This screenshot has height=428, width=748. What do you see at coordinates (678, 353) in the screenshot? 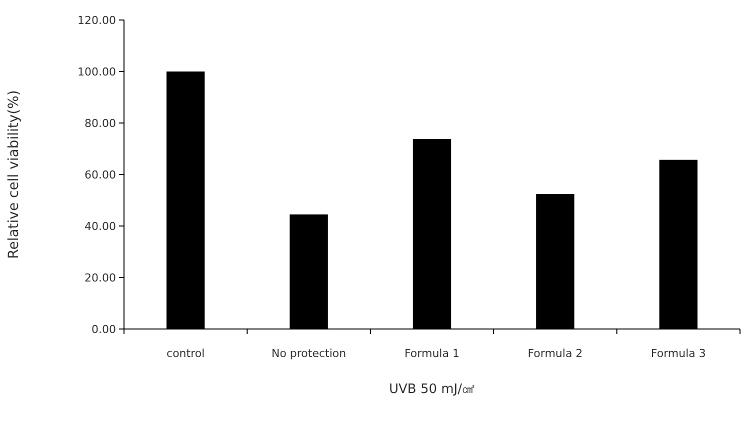
I see `x-tick-label: Formula 3` at bounding box center [678, 353].